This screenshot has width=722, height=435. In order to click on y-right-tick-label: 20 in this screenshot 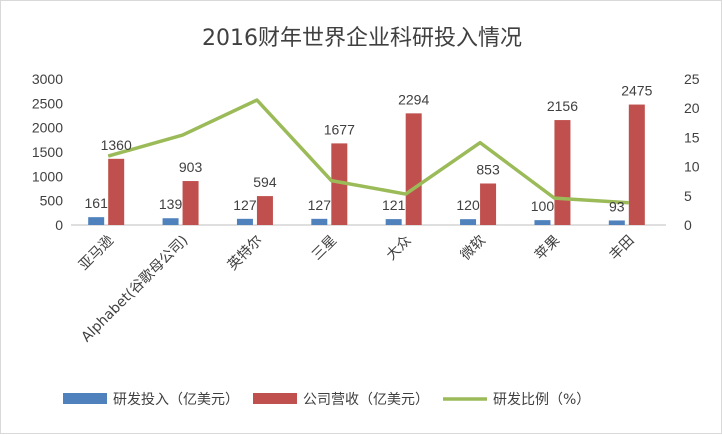, I will do `click(692, 108)`.